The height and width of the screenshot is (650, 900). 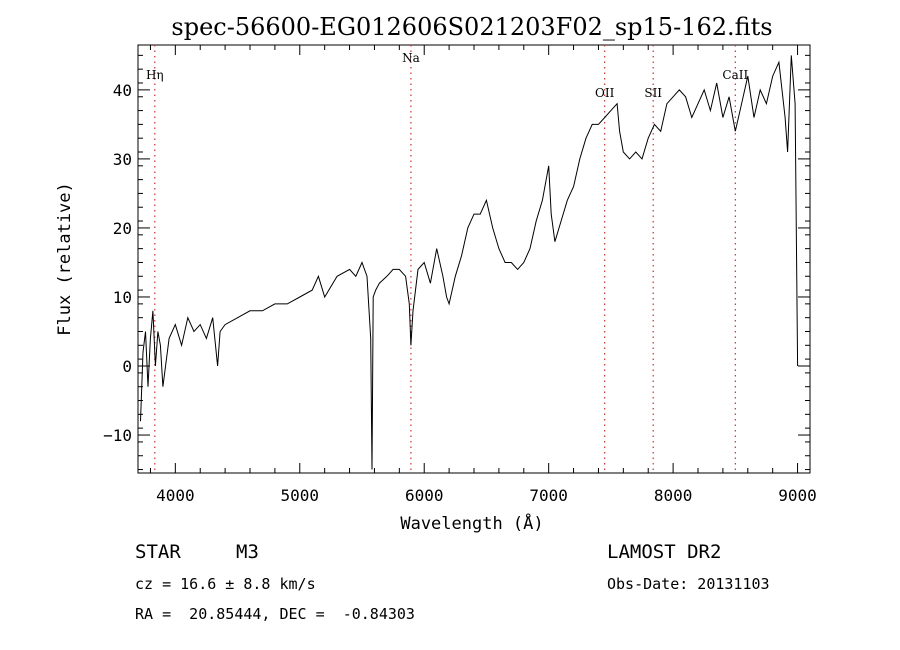 What do you see at coordinates (225, 584) in the screenshot?
I see `redshift-cz: cz = 16.6 ± 8.8 km/s` at bounding box center [225, 584].